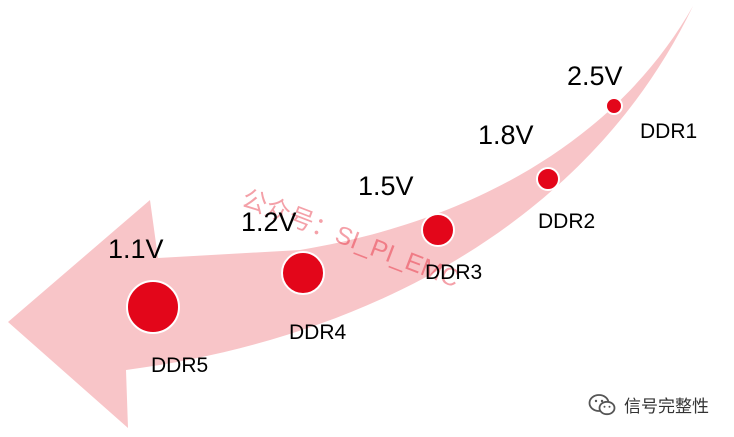 This screenshot has height=437, width=734. What do you see at coordinates (602, 404) in the screenshot?
I see `wechat-icon` at bounding box center [602, 404].